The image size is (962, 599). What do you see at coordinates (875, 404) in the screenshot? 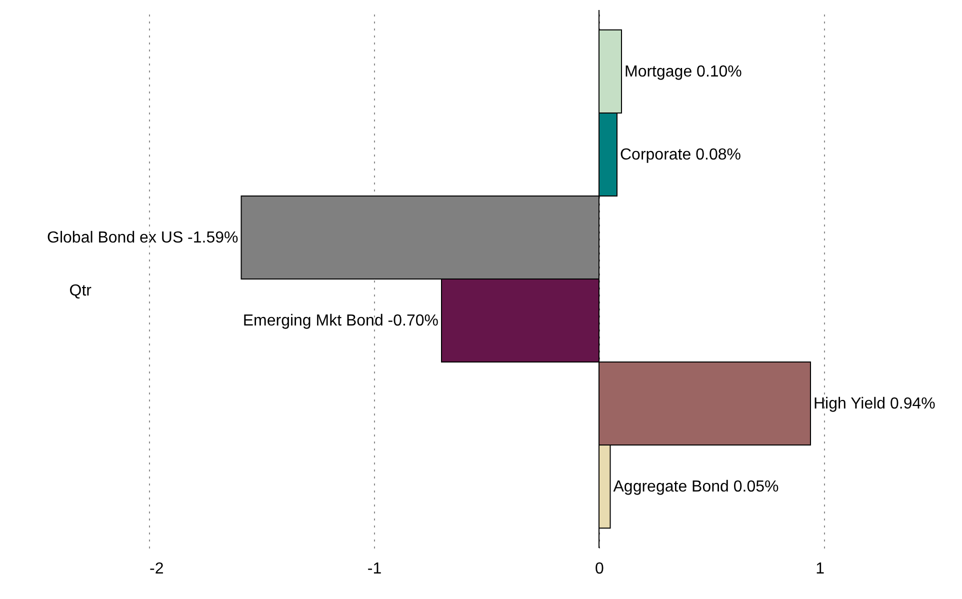
I see `text: High Yield 0.94%` at bounding box center [875, 404].